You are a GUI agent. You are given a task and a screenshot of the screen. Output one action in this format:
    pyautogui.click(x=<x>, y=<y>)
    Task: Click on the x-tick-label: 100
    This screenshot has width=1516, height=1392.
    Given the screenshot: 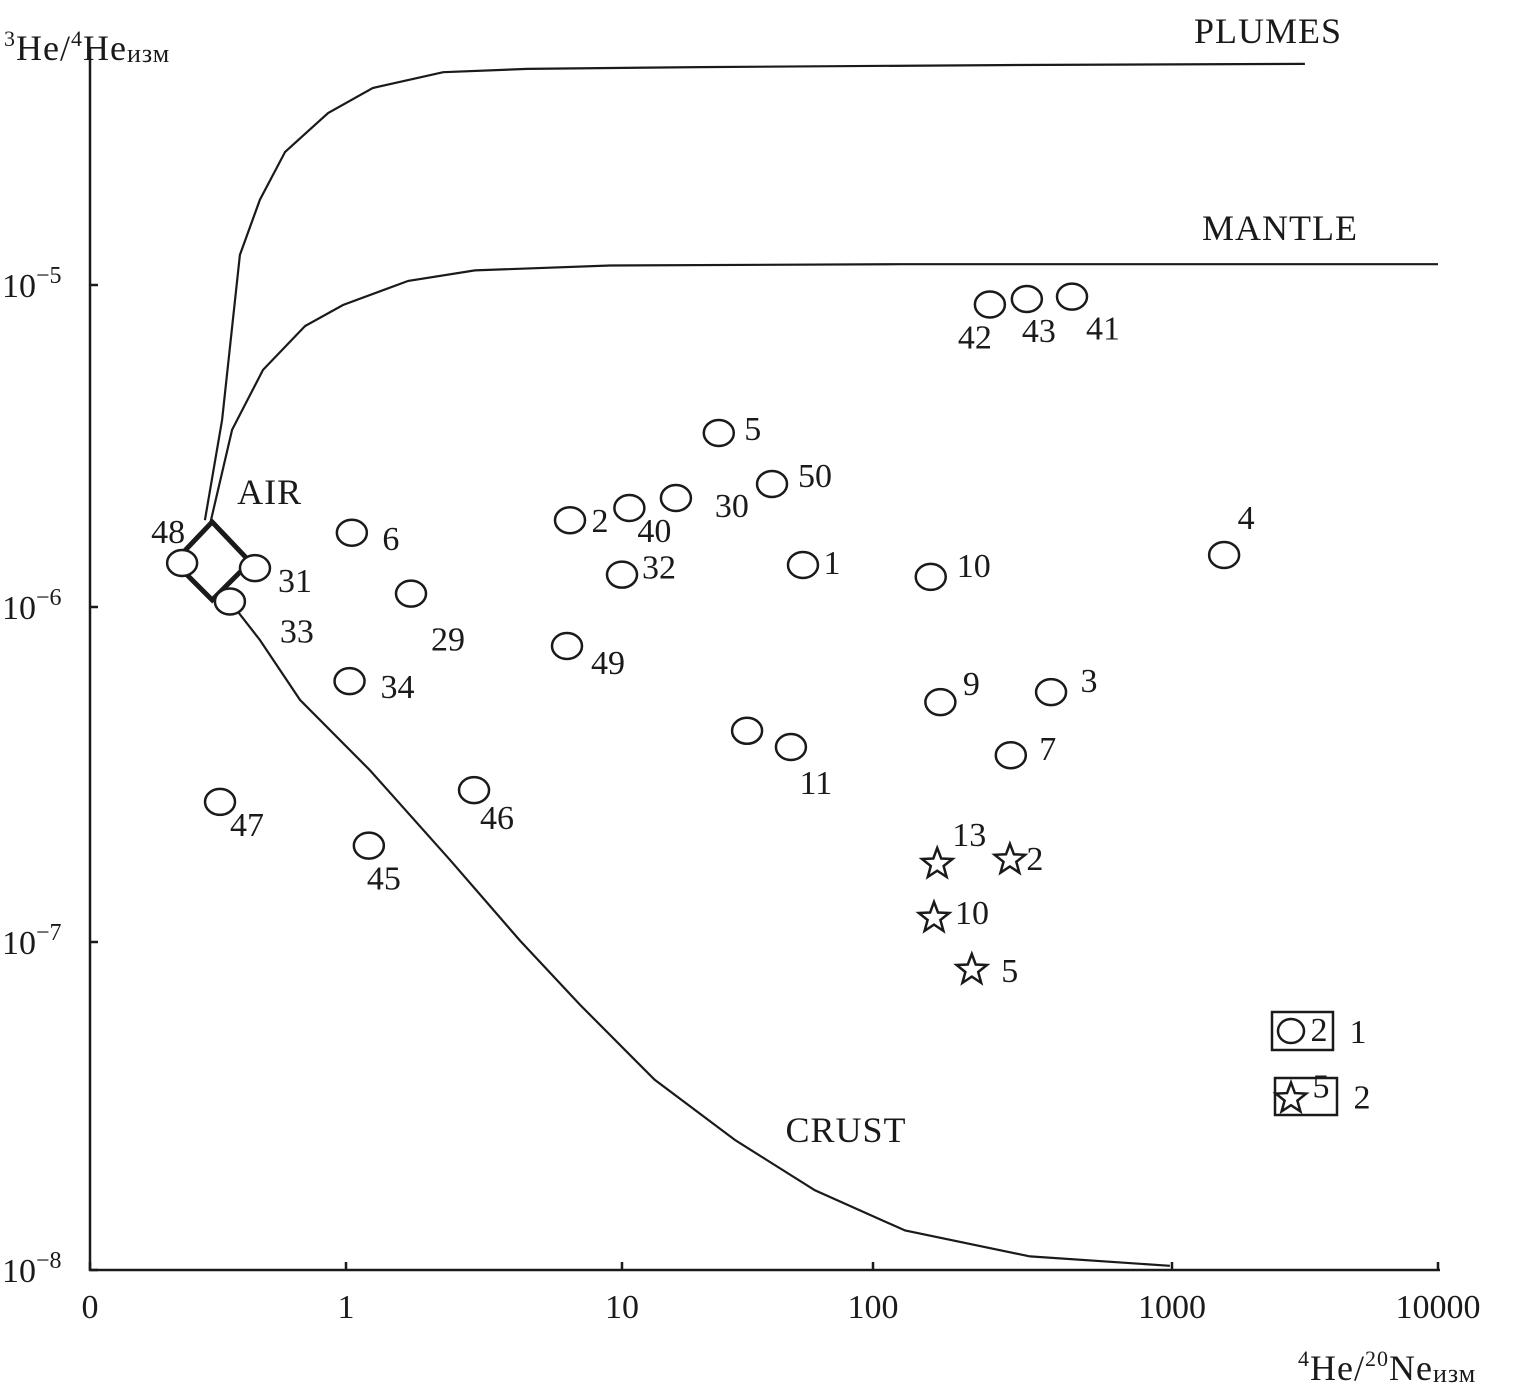 What is the action you would take?
    pyautogui.click(x=873, y=1307)
    